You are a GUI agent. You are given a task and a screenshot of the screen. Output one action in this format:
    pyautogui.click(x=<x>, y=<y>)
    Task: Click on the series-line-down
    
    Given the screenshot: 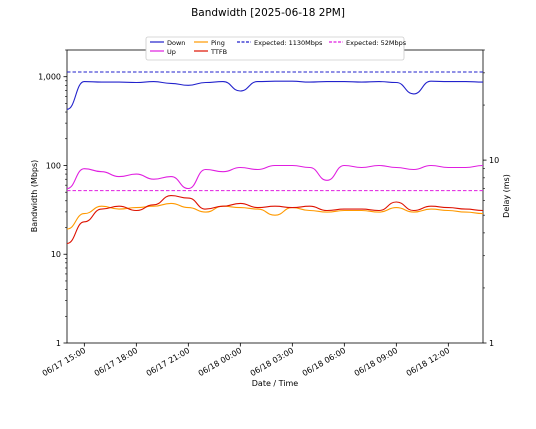 What is the action you would take?
    pyautogui.click(x=275, y=95)
    